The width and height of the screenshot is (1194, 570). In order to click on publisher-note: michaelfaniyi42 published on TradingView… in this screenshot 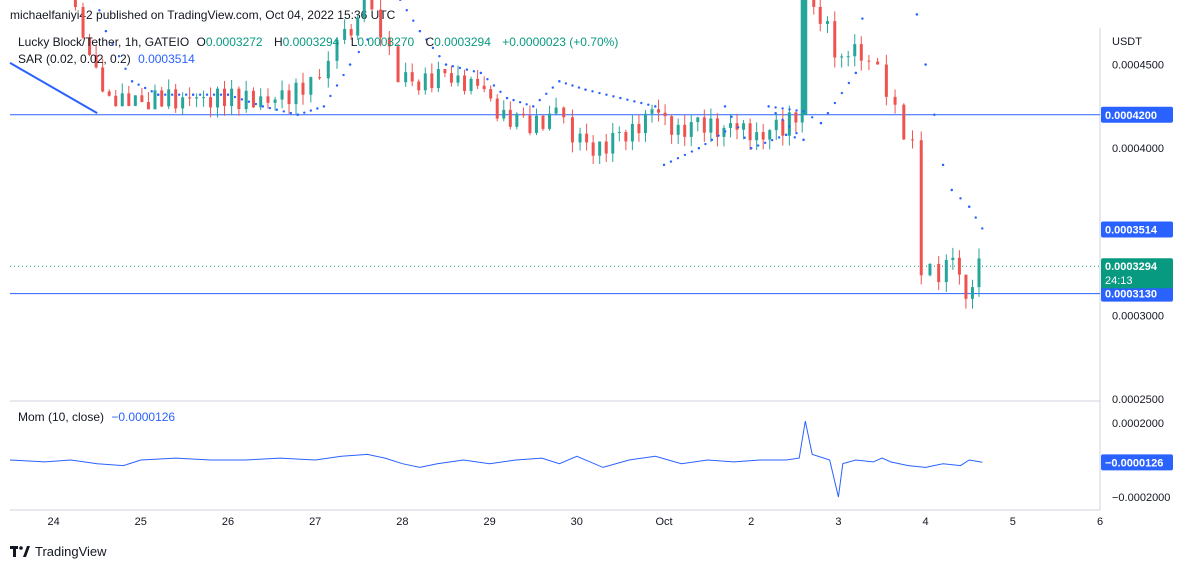, I will do `click(203, 15)`.